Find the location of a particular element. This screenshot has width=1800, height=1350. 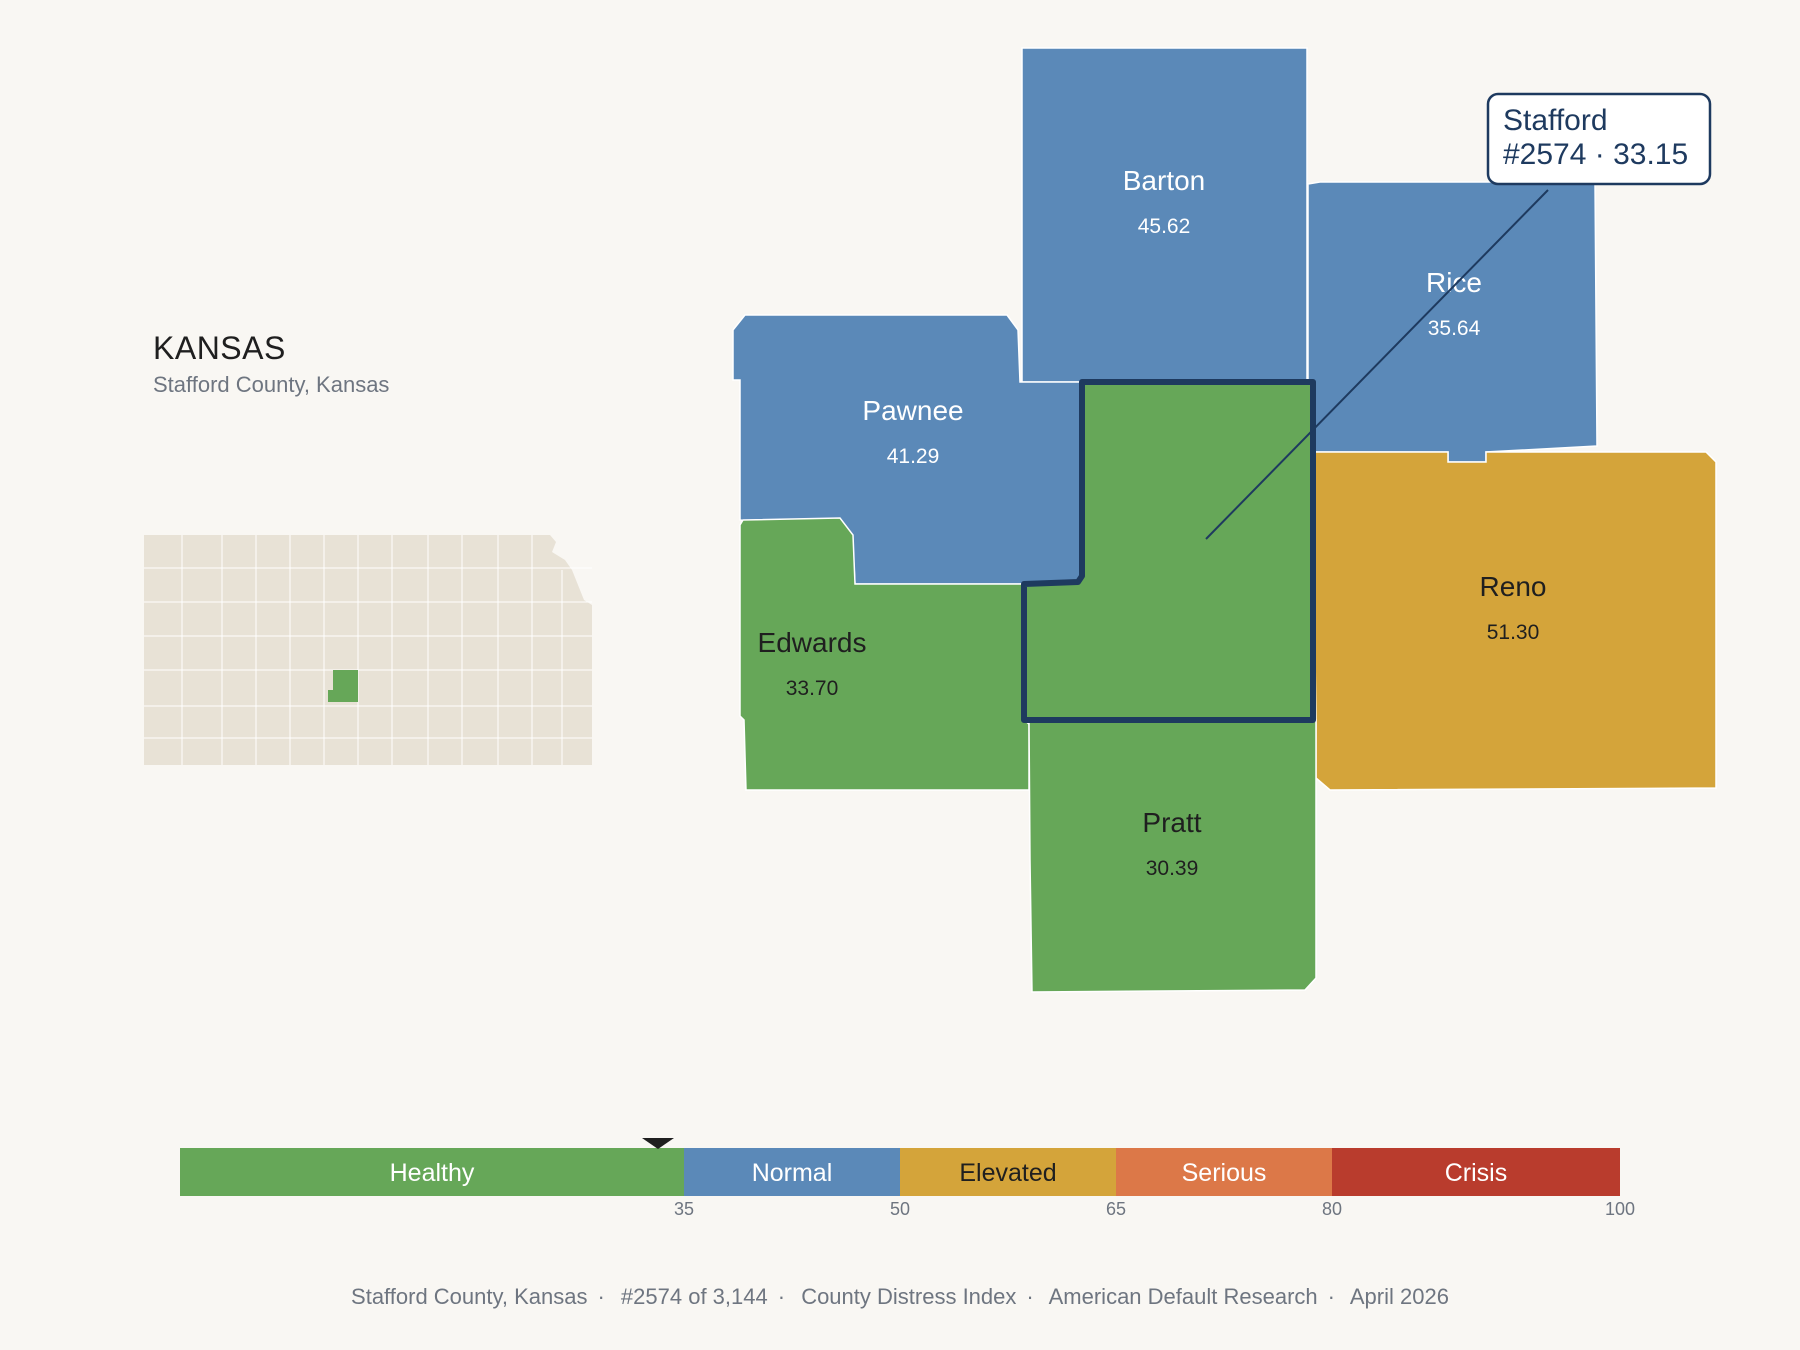

state-subtitle: Stafford County, Kansas is located at coordinates (271, 384).